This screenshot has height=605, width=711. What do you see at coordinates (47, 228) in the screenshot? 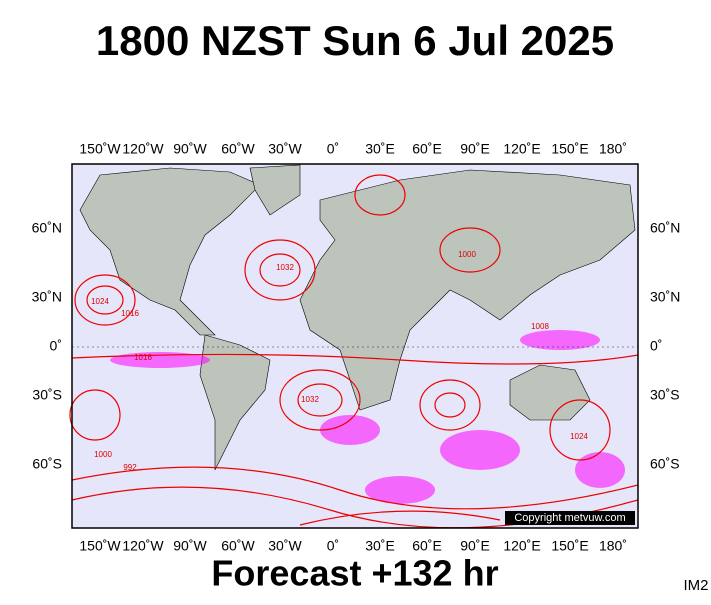
I see `left-lat-label: 60˚N` at bounding box center [47, 228].